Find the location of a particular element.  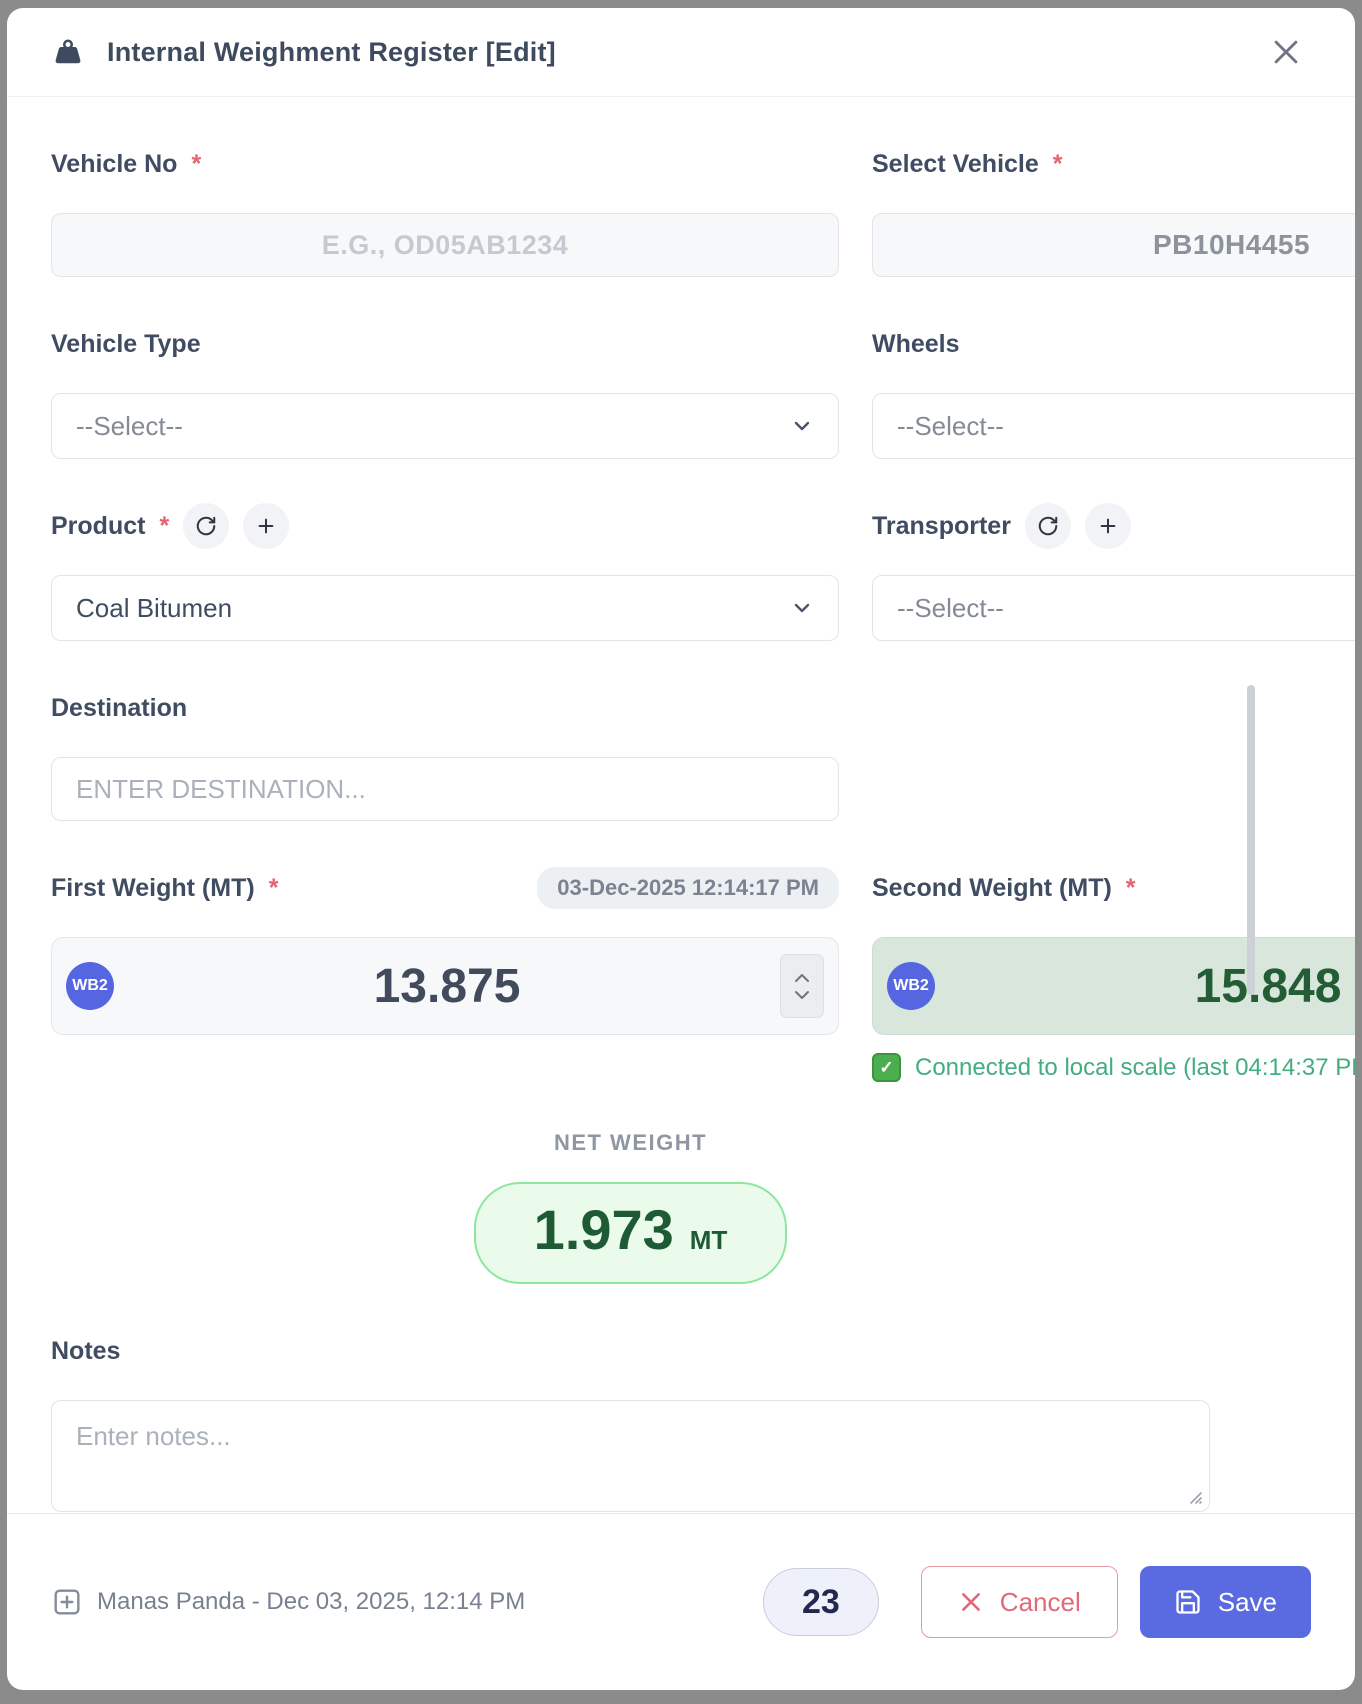

net-weight-pill: 1.973 MT is located at coordinates (630, 1233).